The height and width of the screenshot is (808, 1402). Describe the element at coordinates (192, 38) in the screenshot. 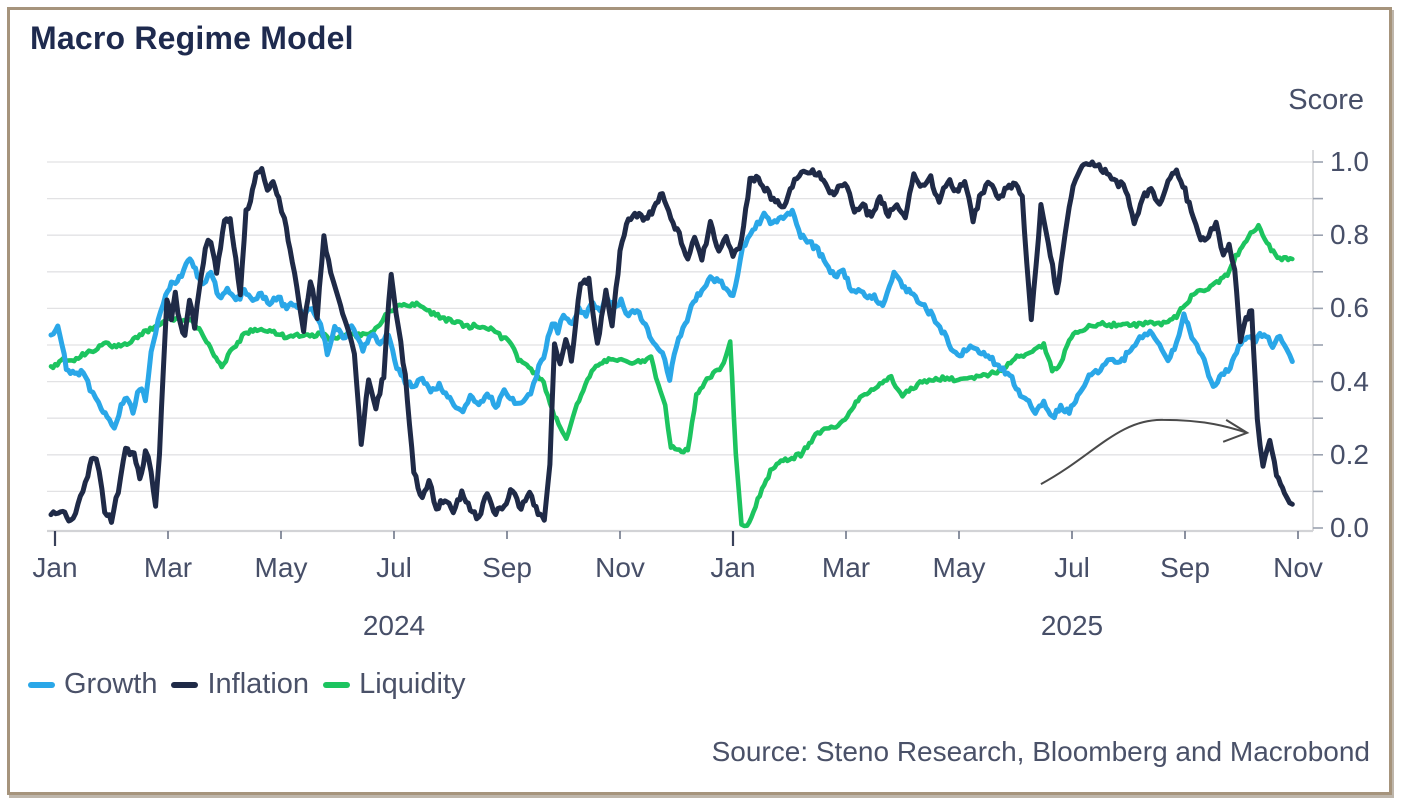

I see `chart-title: Macro Regime Model` at that location.